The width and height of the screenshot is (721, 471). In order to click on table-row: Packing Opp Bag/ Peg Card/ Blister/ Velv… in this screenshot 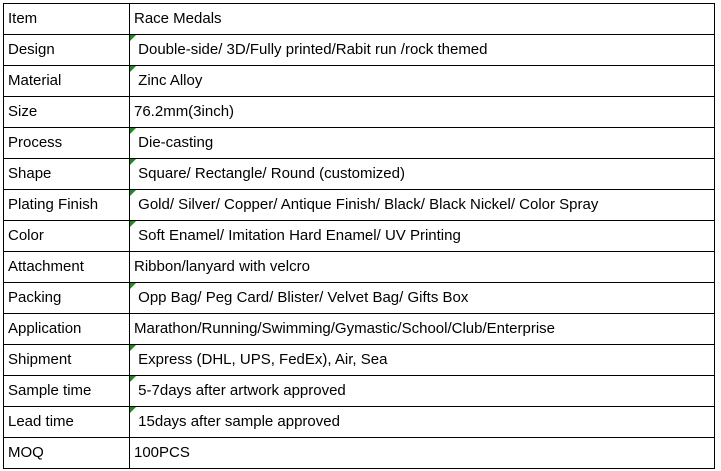, I will do `click(359, 298)`.